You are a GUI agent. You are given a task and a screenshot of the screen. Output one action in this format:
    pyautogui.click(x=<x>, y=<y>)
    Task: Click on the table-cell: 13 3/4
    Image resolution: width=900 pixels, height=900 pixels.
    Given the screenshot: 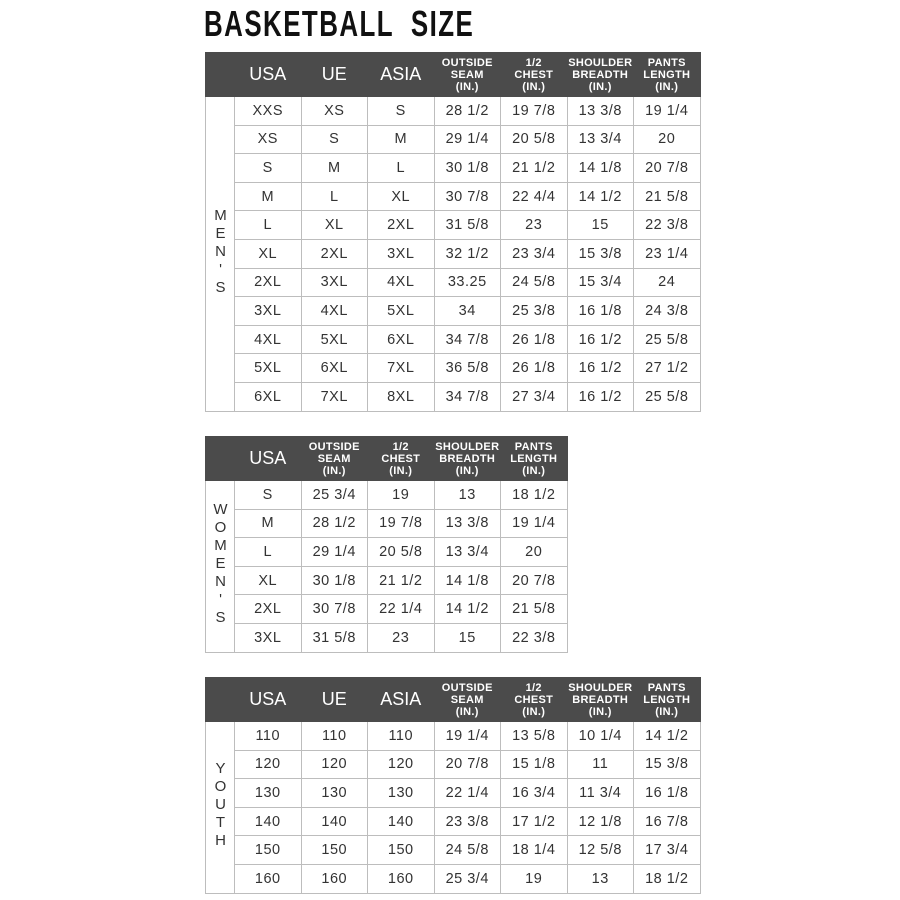 What is the action you would take?
    pyautogui.click(x=467, y=552)
    